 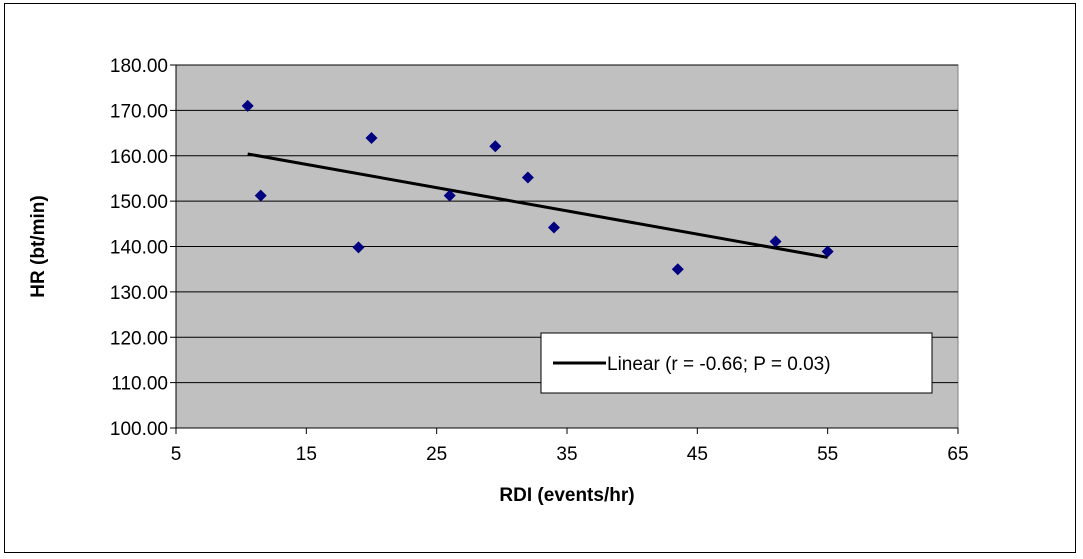 I want to click on x-tick-label: 55, so click(x=827, y=454).